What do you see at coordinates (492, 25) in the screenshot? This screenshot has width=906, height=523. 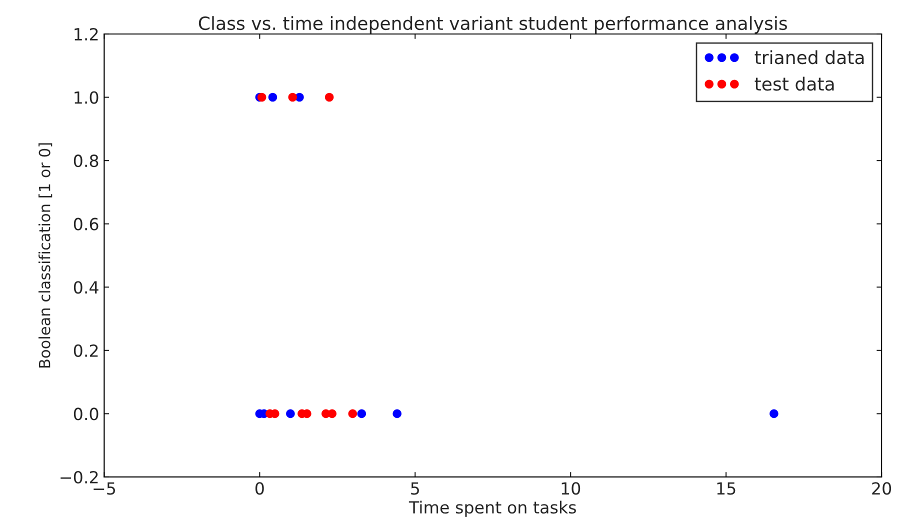 I see `chart-title: Class vs. time independent variant student performance analysis` at bounding box center [492, 25].